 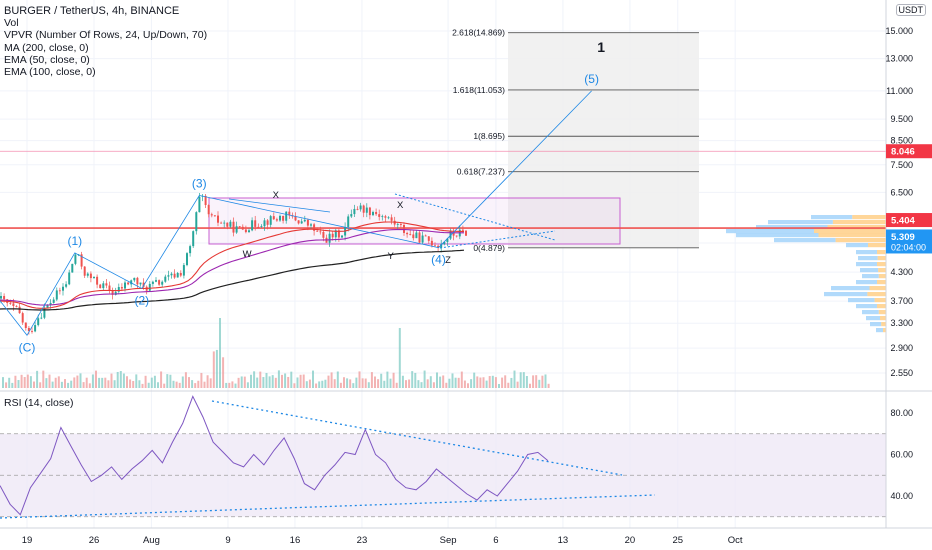 I want to click on wave-label-11: Z, so click(x=448, y=260).